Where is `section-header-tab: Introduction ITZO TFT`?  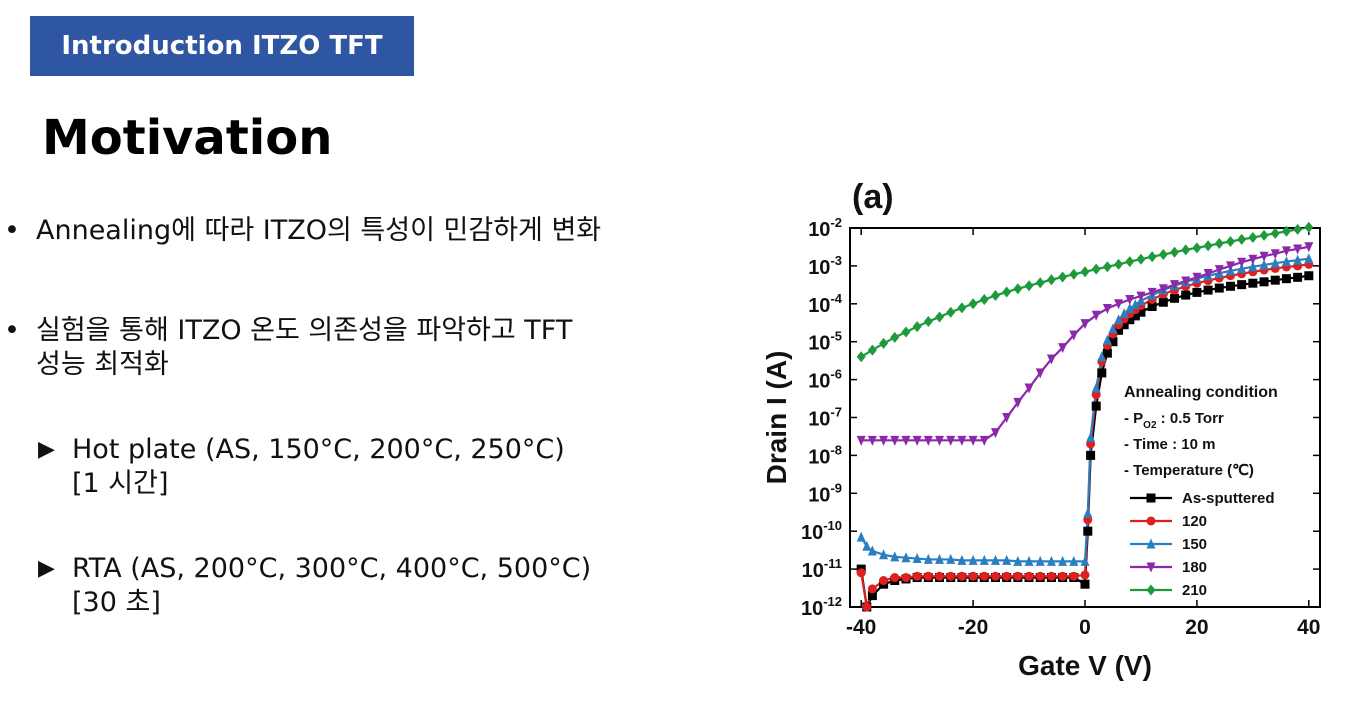
section-header-tab: Introduction ITZO TFT is located at coordinates (222, 46).